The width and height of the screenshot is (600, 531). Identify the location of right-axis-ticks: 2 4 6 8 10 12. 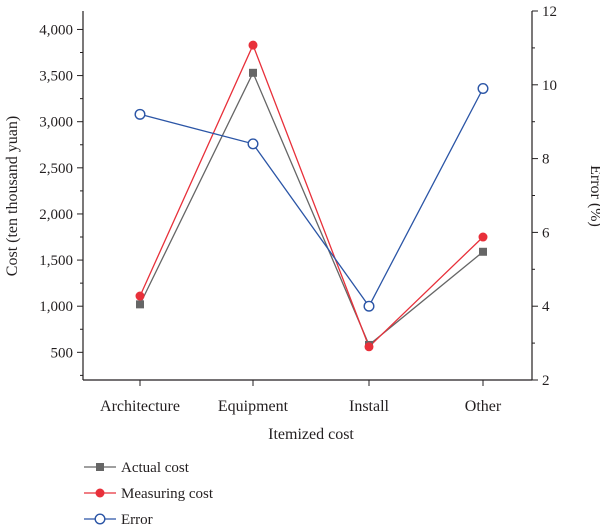
(544, 196).